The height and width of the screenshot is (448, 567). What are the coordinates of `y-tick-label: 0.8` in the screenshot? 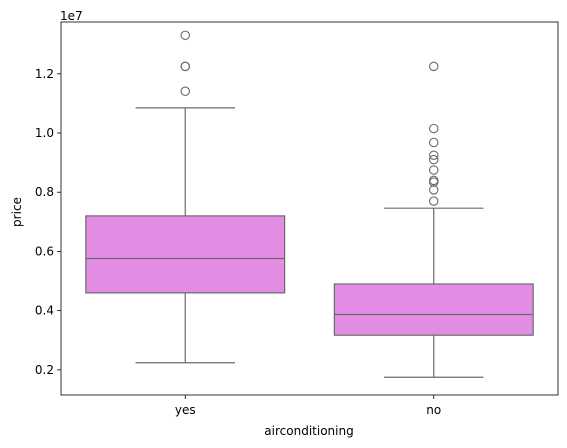 It's located at (44, 192).